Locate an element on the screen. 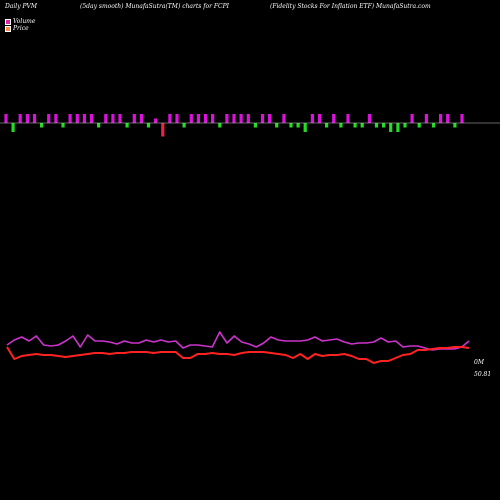 Image resolution: width=500 pixels, height=500 pixels. legend-price-swatch is located at coordinates (8, 28).